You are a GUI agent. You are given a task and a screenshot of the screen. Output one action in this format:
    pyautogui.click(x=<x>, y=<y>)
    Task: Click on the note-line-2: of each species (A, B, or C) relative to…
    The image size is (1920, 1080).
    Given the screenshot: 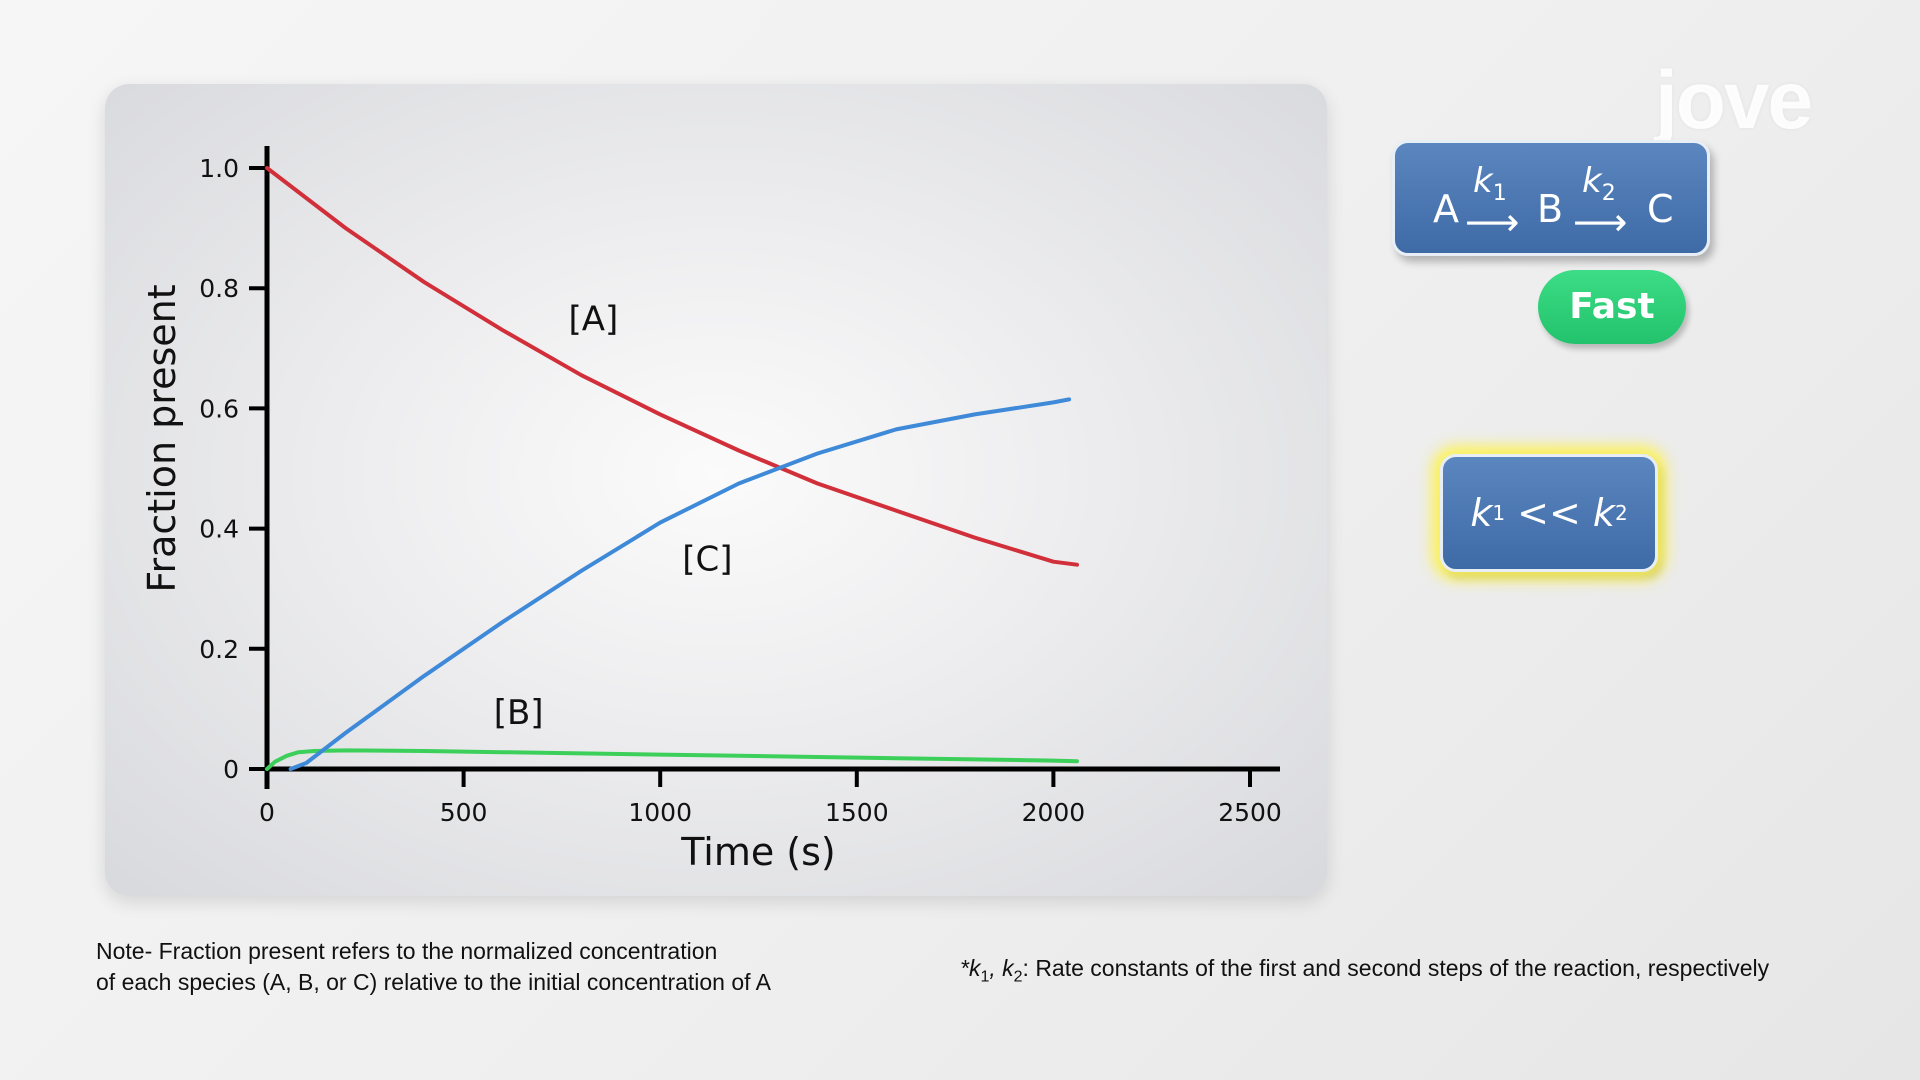 What is the action you would take?
    pyautogui.click(x=434, y=982)
    